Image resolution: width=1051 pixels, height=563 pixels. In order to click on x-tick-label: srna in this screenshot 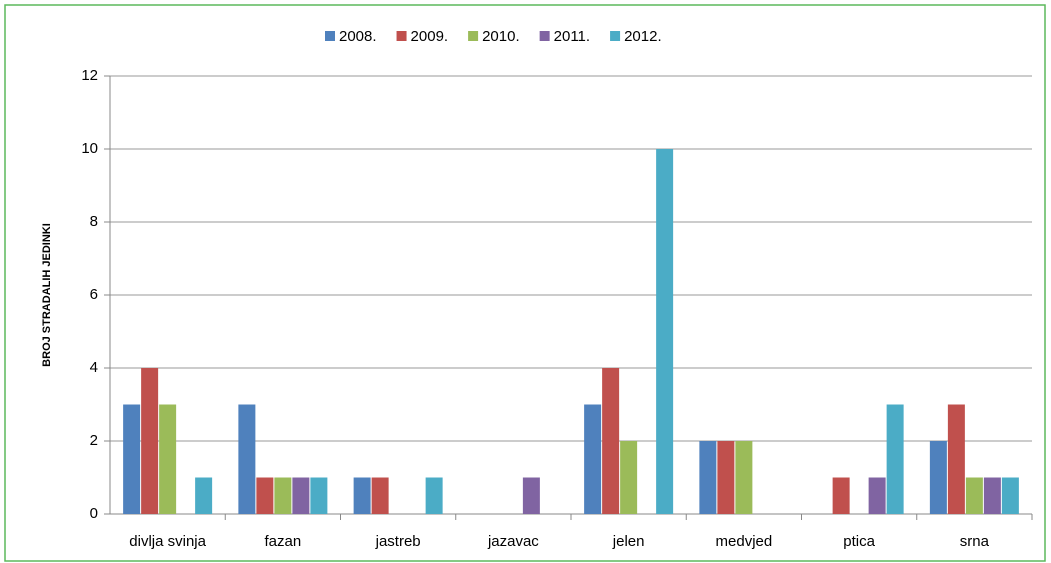, I will do `click(975, 541)`.